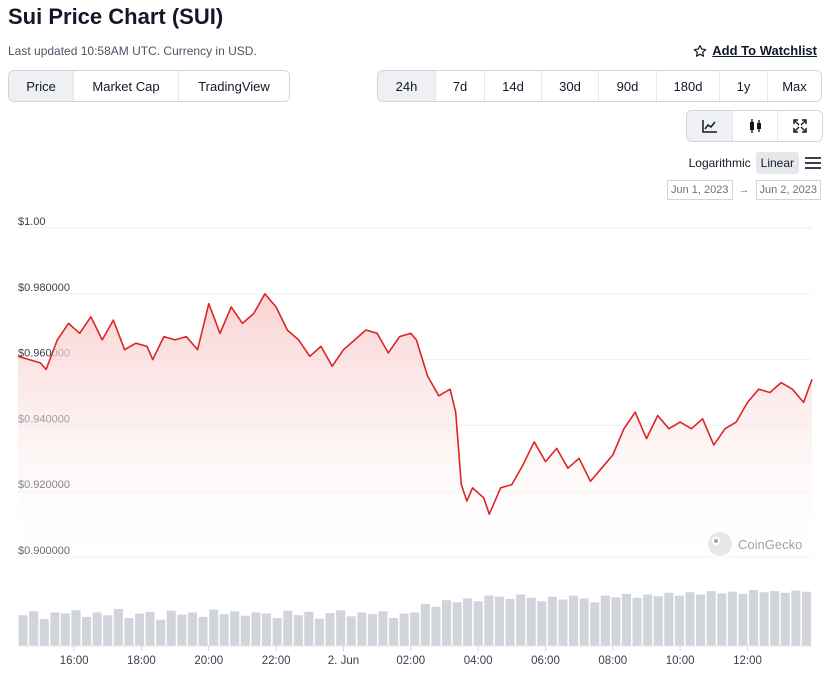 Image resolution: width=835 pixels, height=681 pixels. I want to click on add-to-watchlist-link: Add To Watchlist, so click(755, 50).